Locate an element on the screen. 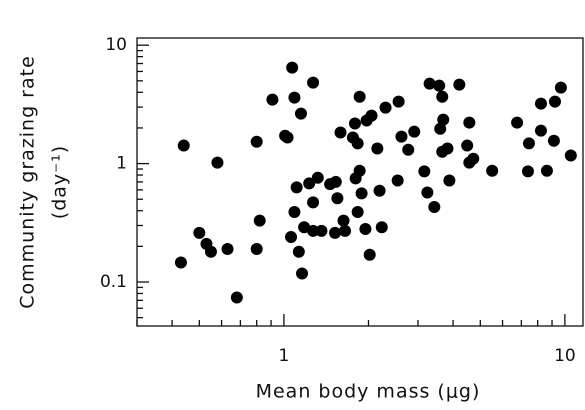 The image size is (585, 410). y-axis-label: Community grazing rate is located at coordinates (28, 182).